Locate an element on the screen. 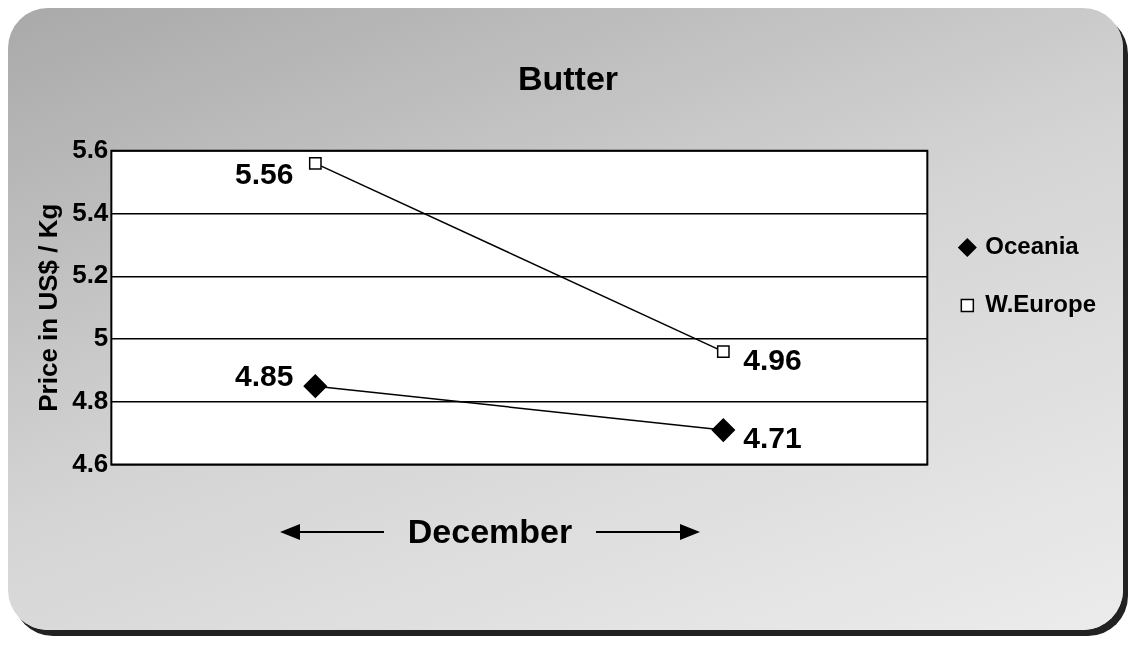  y-tick-label: 4.6 is located at coordinates (90, 462).